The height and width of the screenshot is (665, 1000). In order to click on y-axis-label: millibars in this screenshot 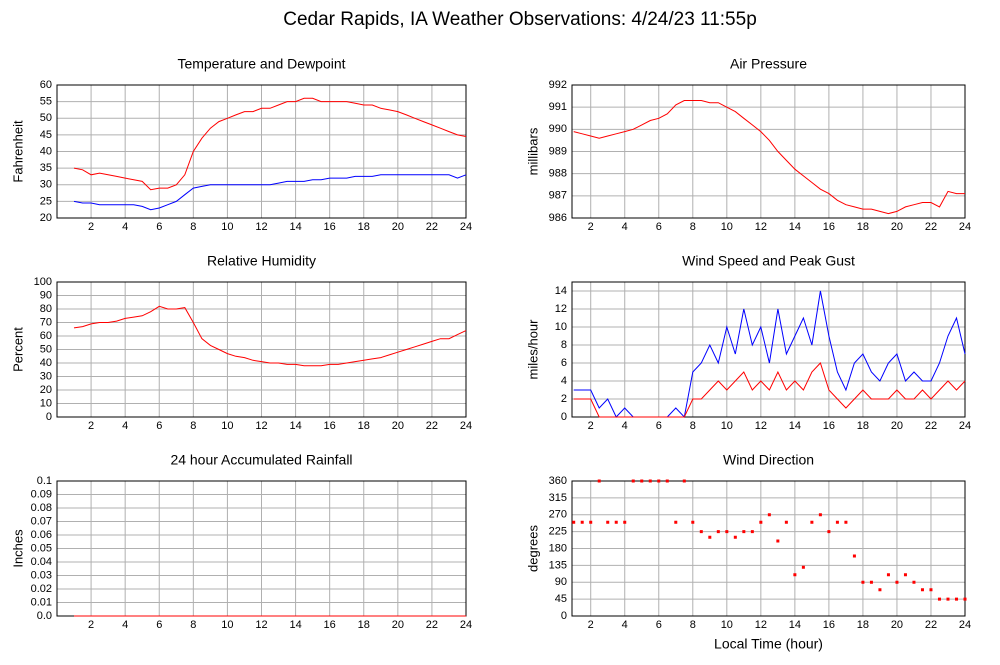, I will do `click(532, 151)`.